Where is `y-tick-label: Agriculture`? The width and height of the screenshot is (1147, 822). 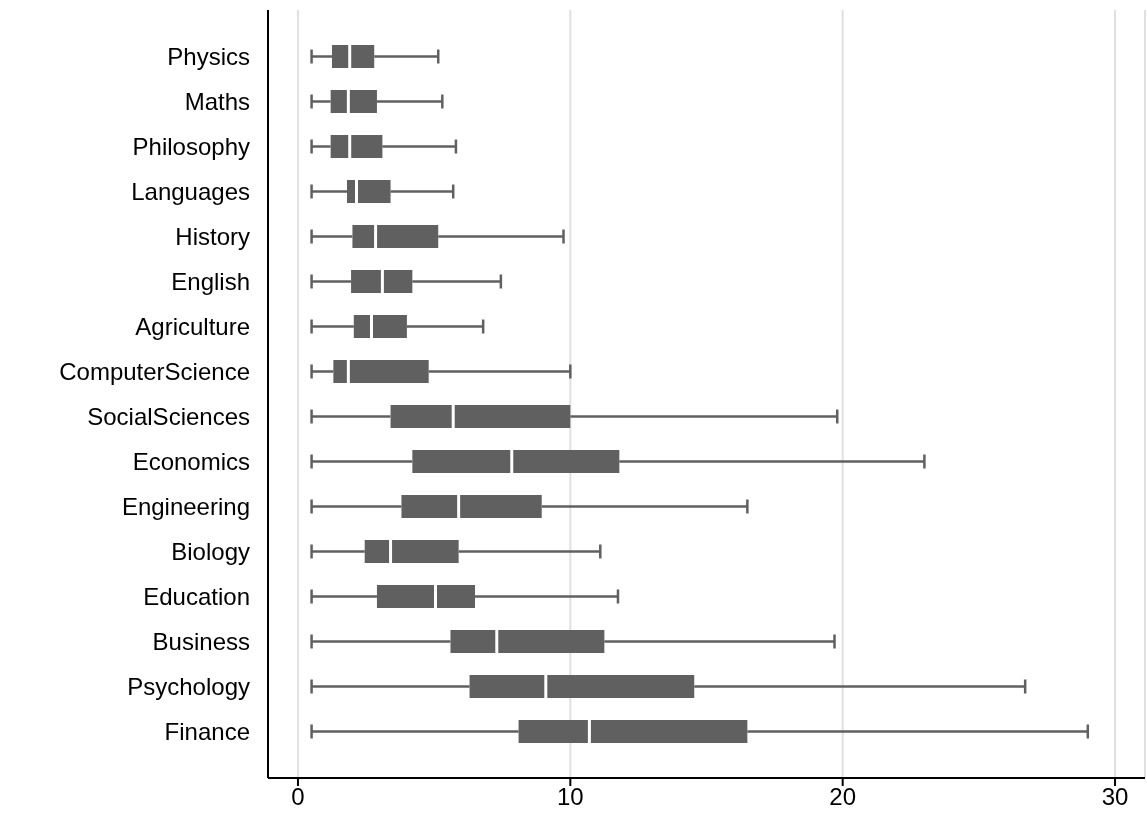 y-tick-label: Agriculture is located at coordinates (192, 327).